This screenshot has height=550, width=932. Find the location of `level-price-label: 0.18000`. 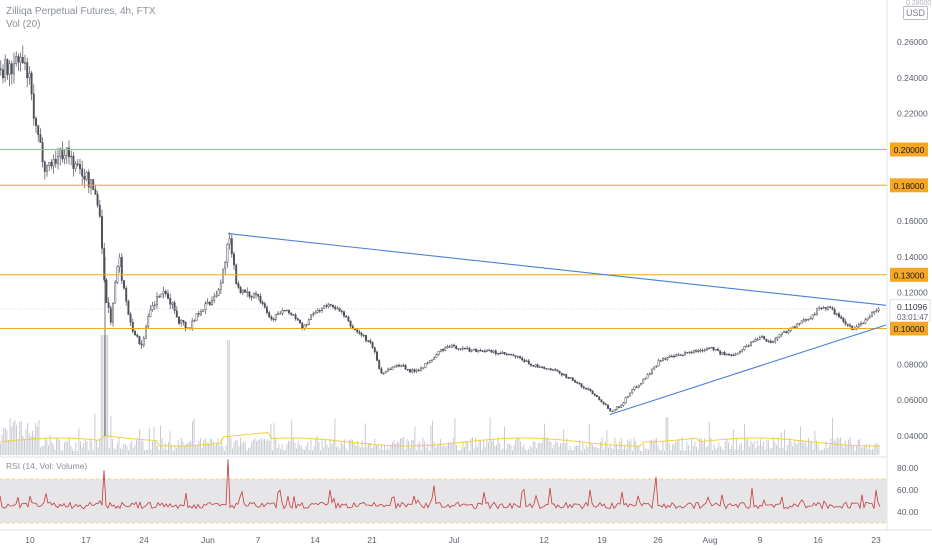

level-price-label: 0.18000 is located at coordinates (909, 186).